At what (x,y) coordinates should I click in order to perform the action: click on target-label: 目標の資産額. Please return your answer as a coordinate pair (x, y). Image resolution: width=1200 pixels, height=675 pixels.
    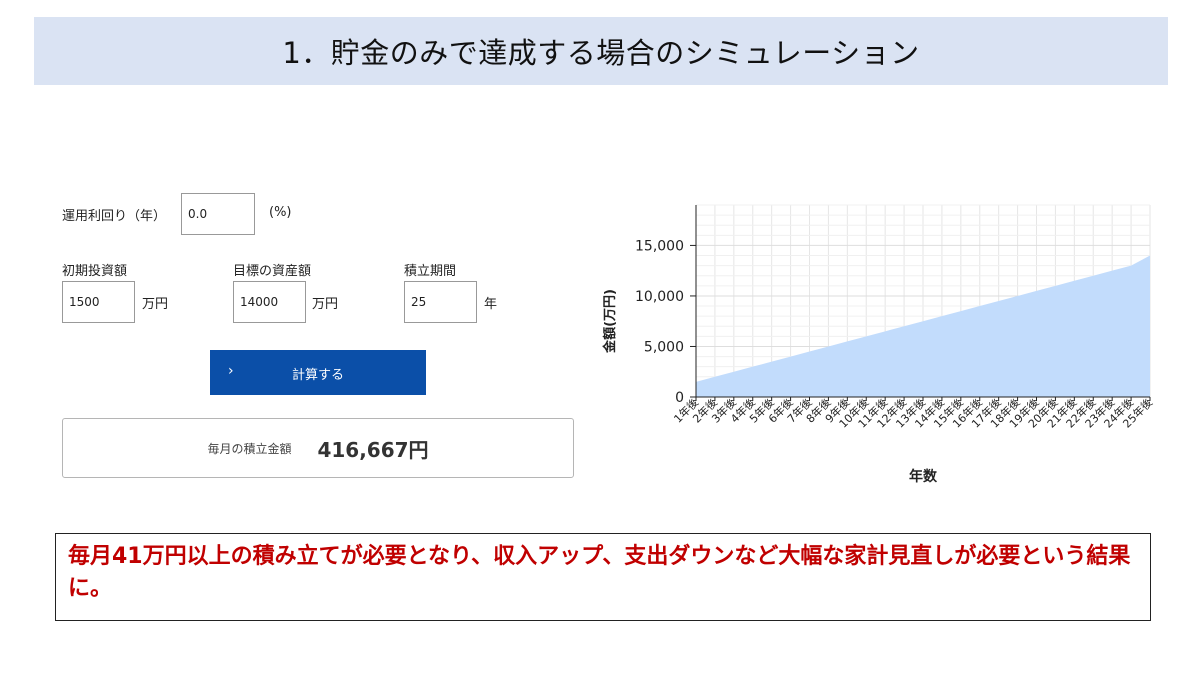
    Looking at the image, I should click on (272, 271).